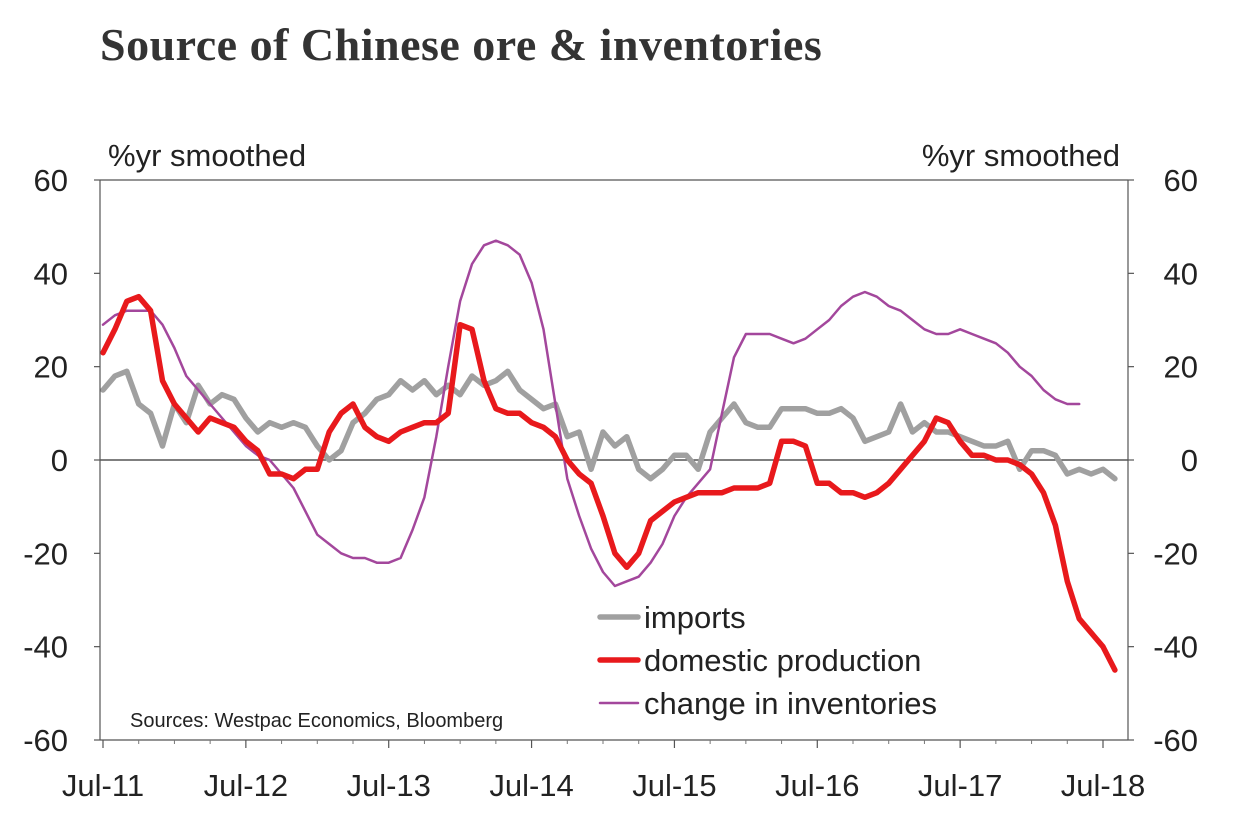  What do you see at coordinates (1021, 155) in the screenshot?
I see `right-axis-unit-label: %yr smoothed` at bounding box center [1021, 155].